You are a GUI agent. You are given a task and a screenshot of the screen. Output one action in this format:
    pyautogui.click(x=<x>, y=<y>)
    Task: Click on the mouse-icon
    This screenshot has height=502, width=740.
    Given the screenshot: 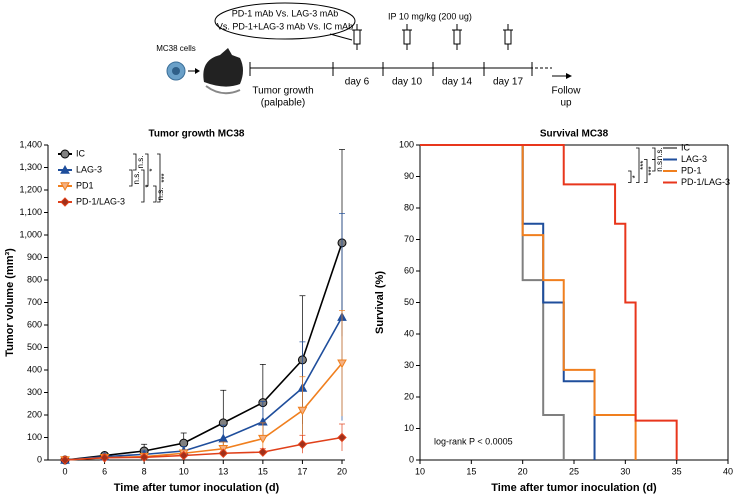 What is the action you would take?
    pyautogui.click(x=223, y=67)
    